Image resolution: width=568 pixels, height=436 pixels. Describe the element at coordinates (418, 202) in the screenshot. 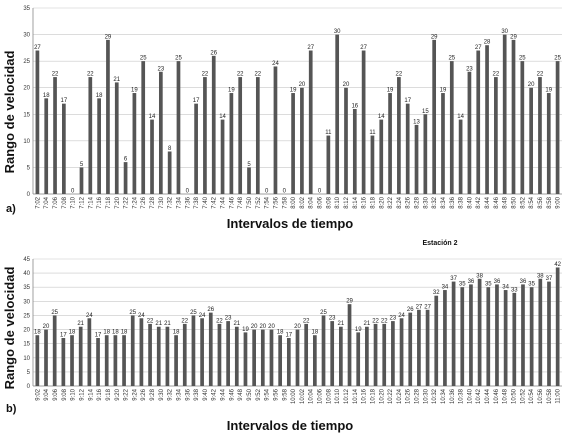

I see `x-tick-label: 8:28` at that location.